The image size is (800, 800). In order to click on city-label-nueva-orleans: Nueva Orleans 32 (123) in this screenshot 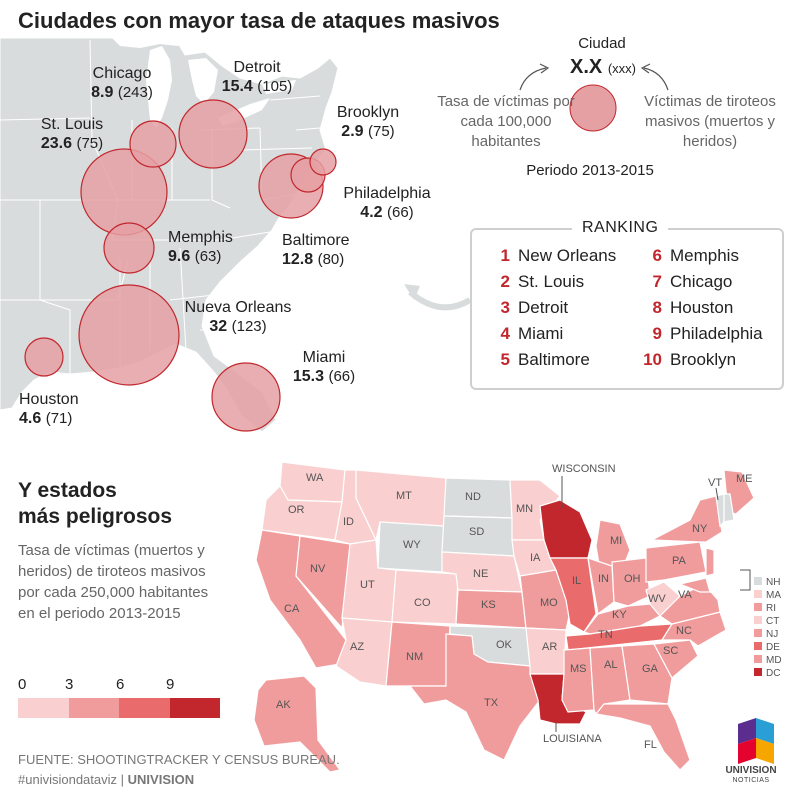, I will do `click(238, 317)`.